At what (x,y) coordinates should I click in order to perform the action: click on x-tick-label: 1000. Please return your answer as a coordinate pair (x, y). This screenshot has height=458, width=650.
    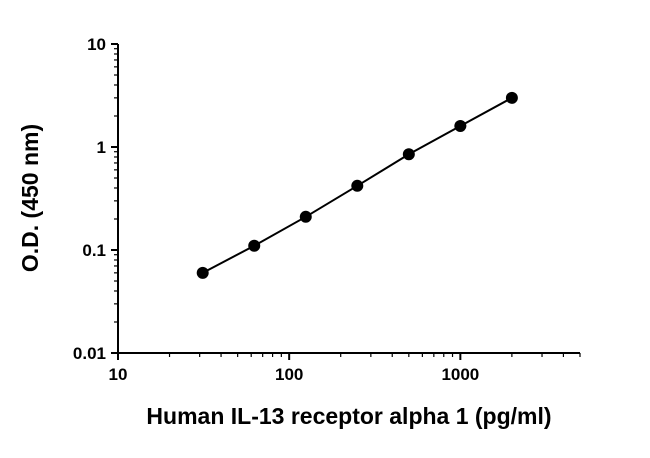
    Looking at the image, I should click on (460, 374).